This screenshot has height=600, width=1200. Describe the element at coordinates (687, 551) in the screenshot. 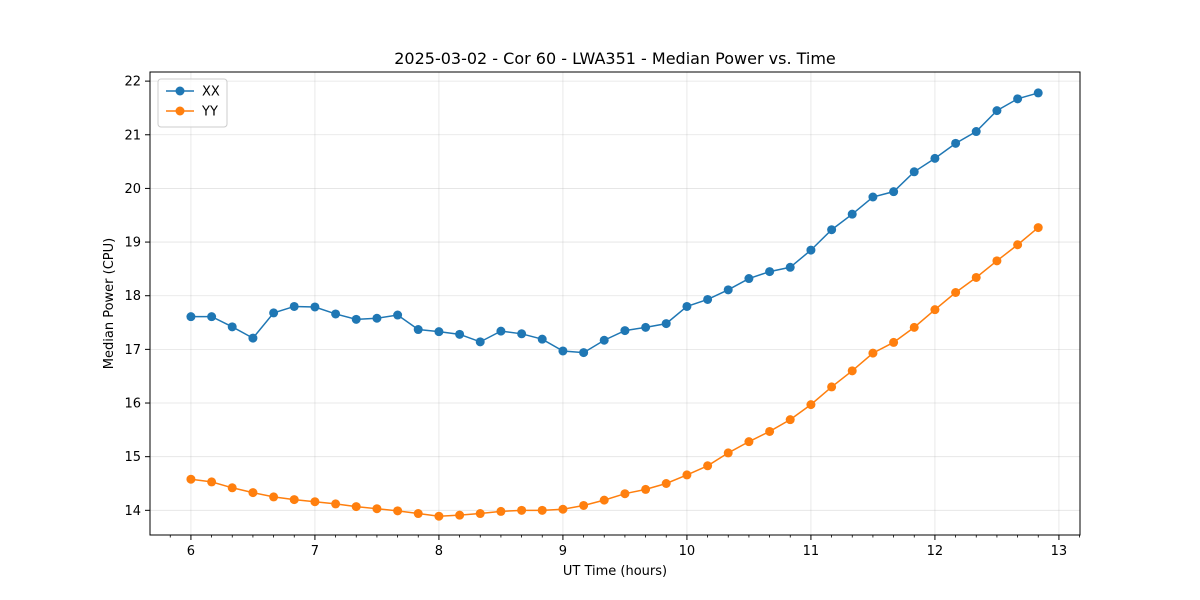

I see `x-tick-label: 10` at that location.